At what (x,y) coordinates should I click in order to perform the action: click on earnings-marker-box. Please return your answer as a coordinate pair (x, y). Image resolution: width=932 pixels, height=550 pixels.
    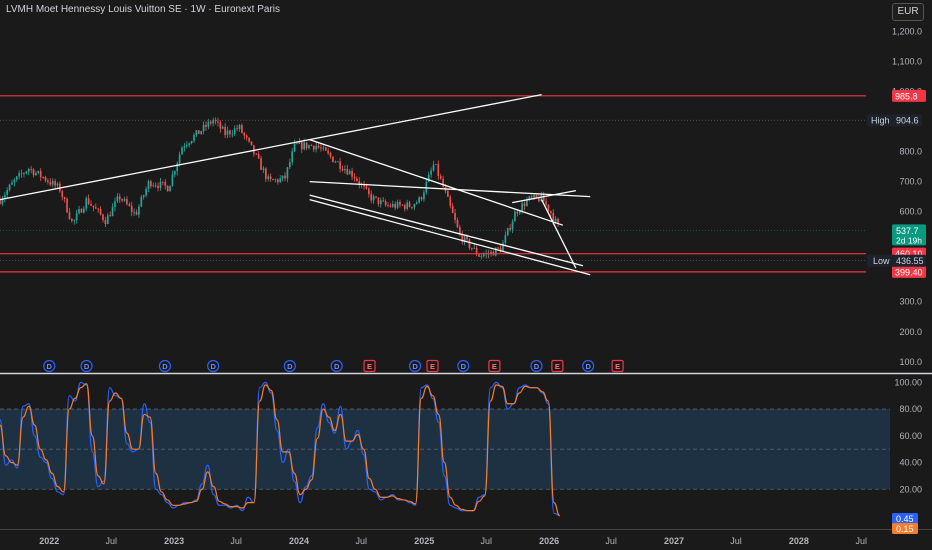
    Looking at the image, I should click on (369, 366).